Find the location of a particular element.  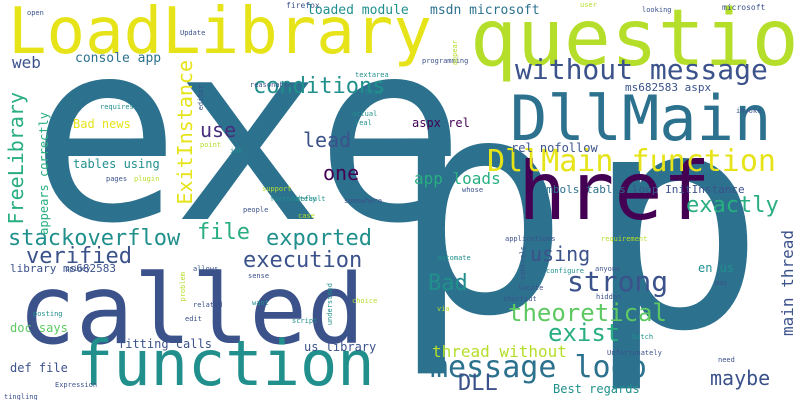

cloud-word: called is located at coordinates (191, 310).